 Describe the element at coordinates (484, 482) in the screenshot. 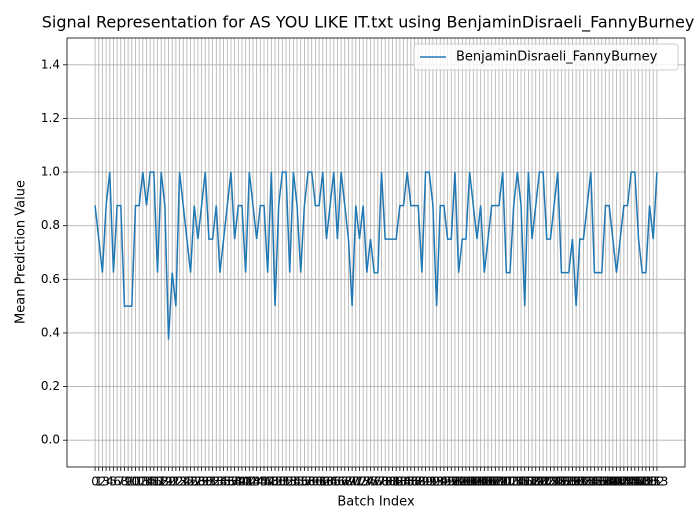

I see `x-tick-label: 106` at that location.